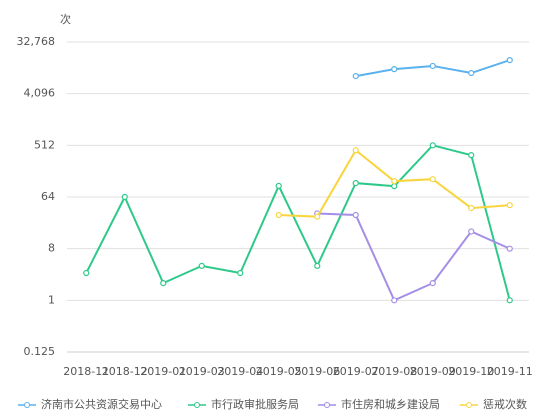 This screenshot has width=550, height=420. Describe the element at coordinates (51, 299) in the screenshot. I see `y-tick-label: 1` at that location.